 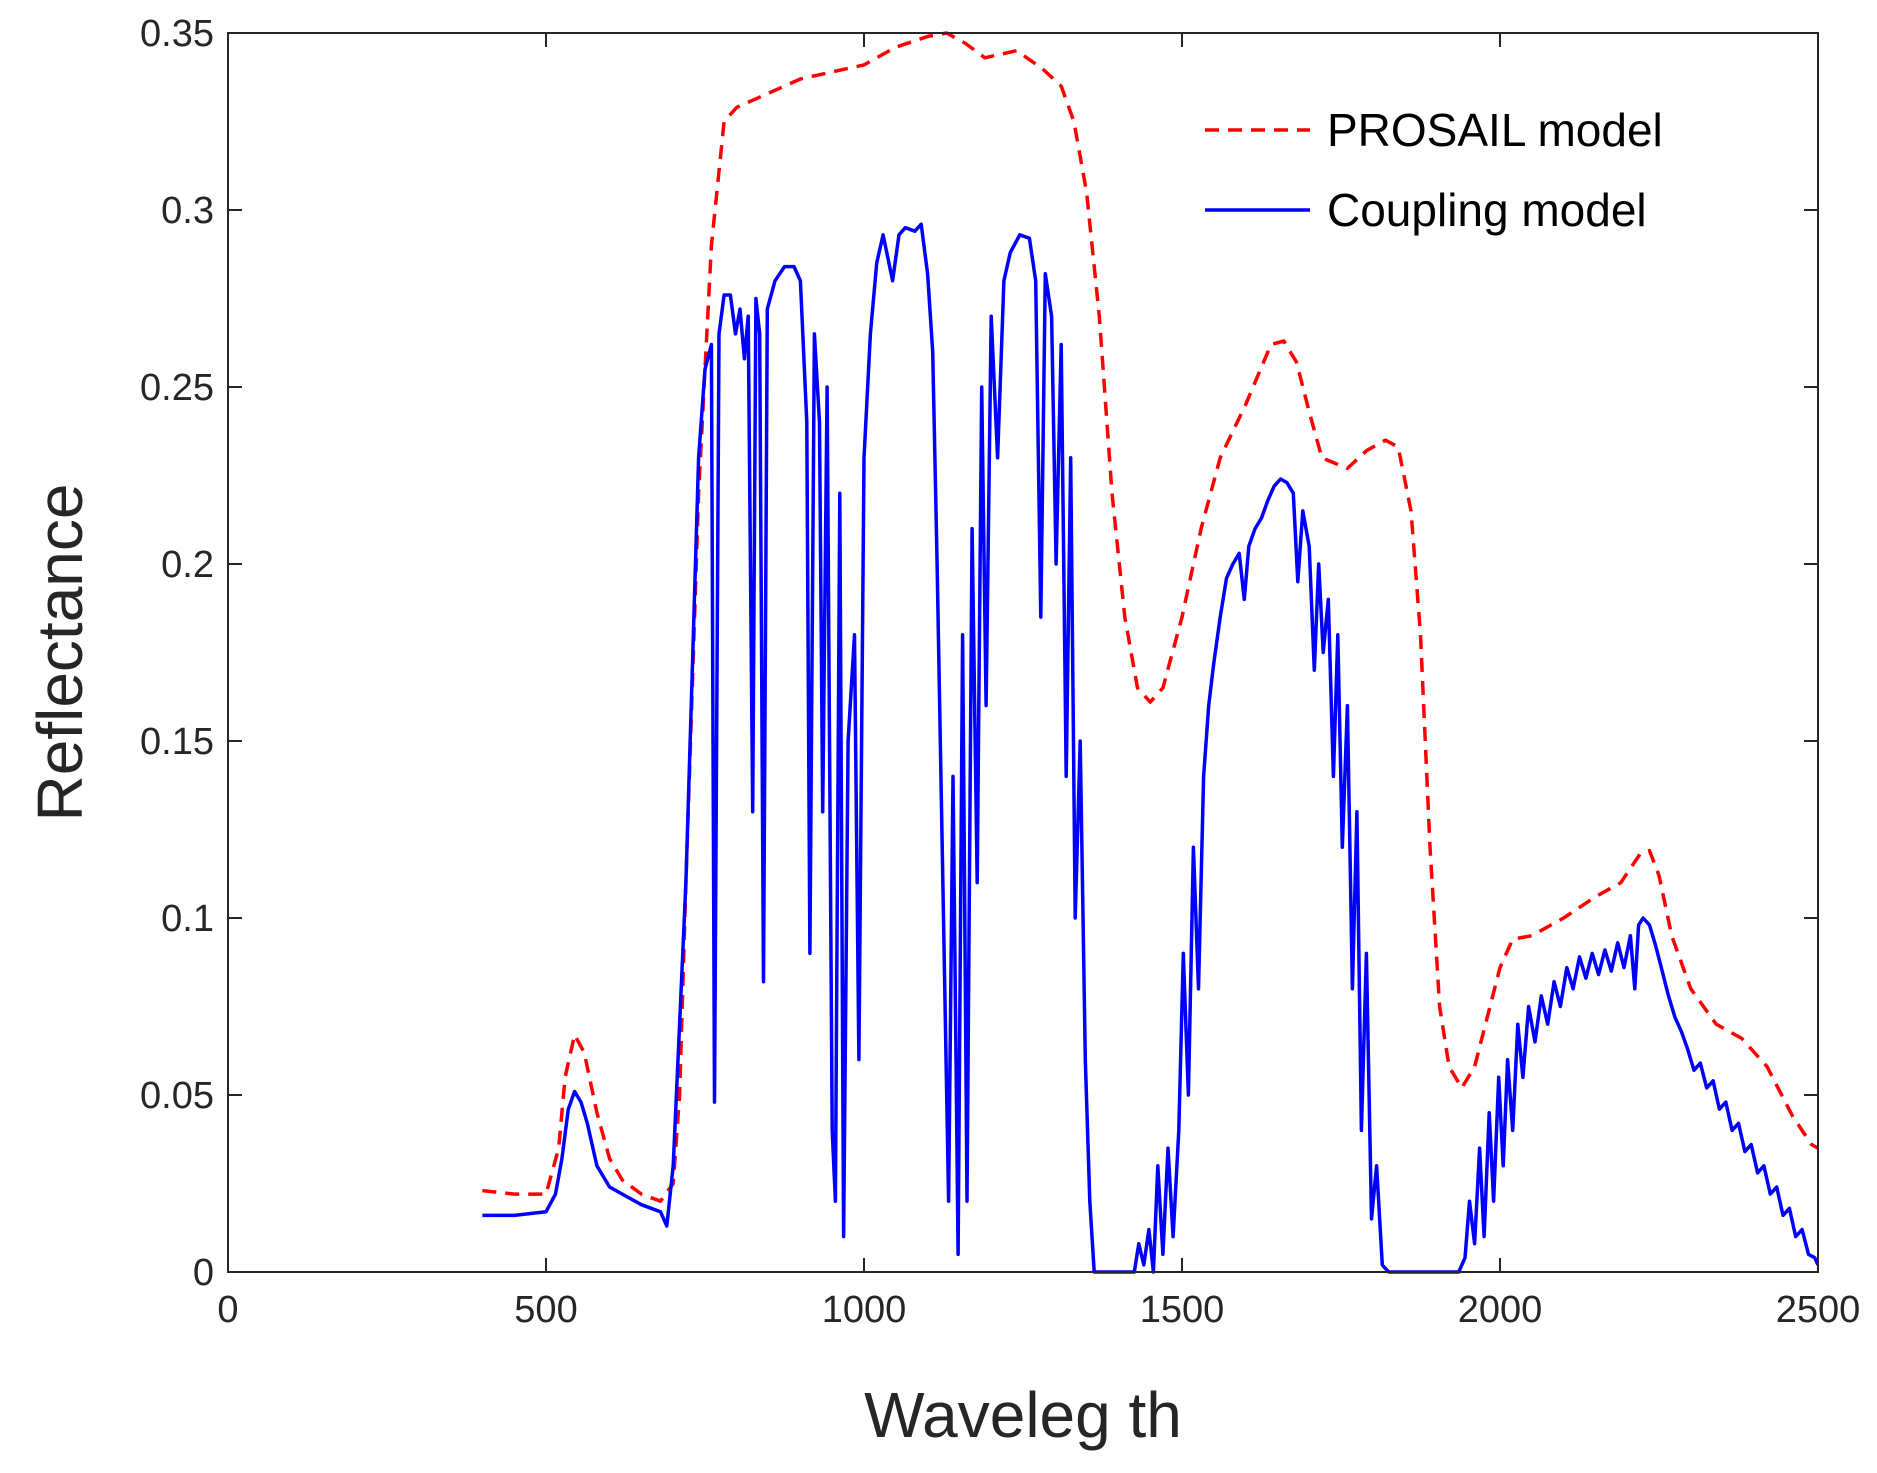 I want to click on x-tick-label: 0, so click(x=227, y=1310).